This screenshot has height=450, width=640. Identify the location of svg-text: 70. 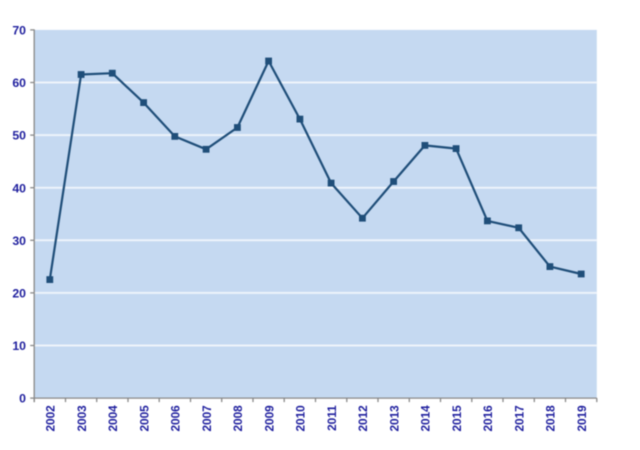
(19, 31).